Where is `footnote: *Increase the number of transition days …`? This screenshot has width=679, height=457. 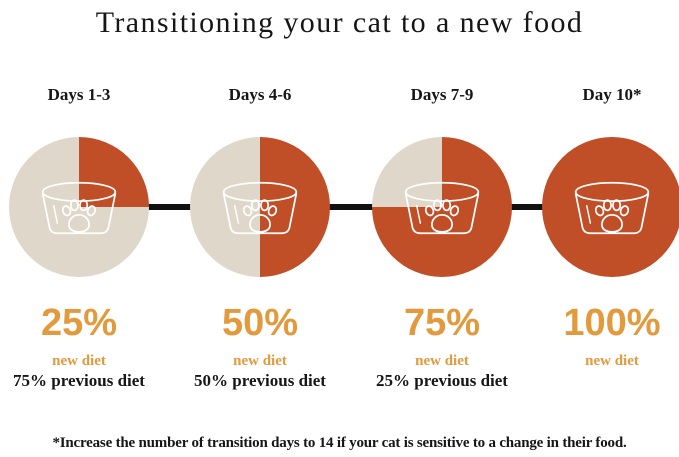
footnote: *Increase the number of transition days … is located at coordinates (339, 443).